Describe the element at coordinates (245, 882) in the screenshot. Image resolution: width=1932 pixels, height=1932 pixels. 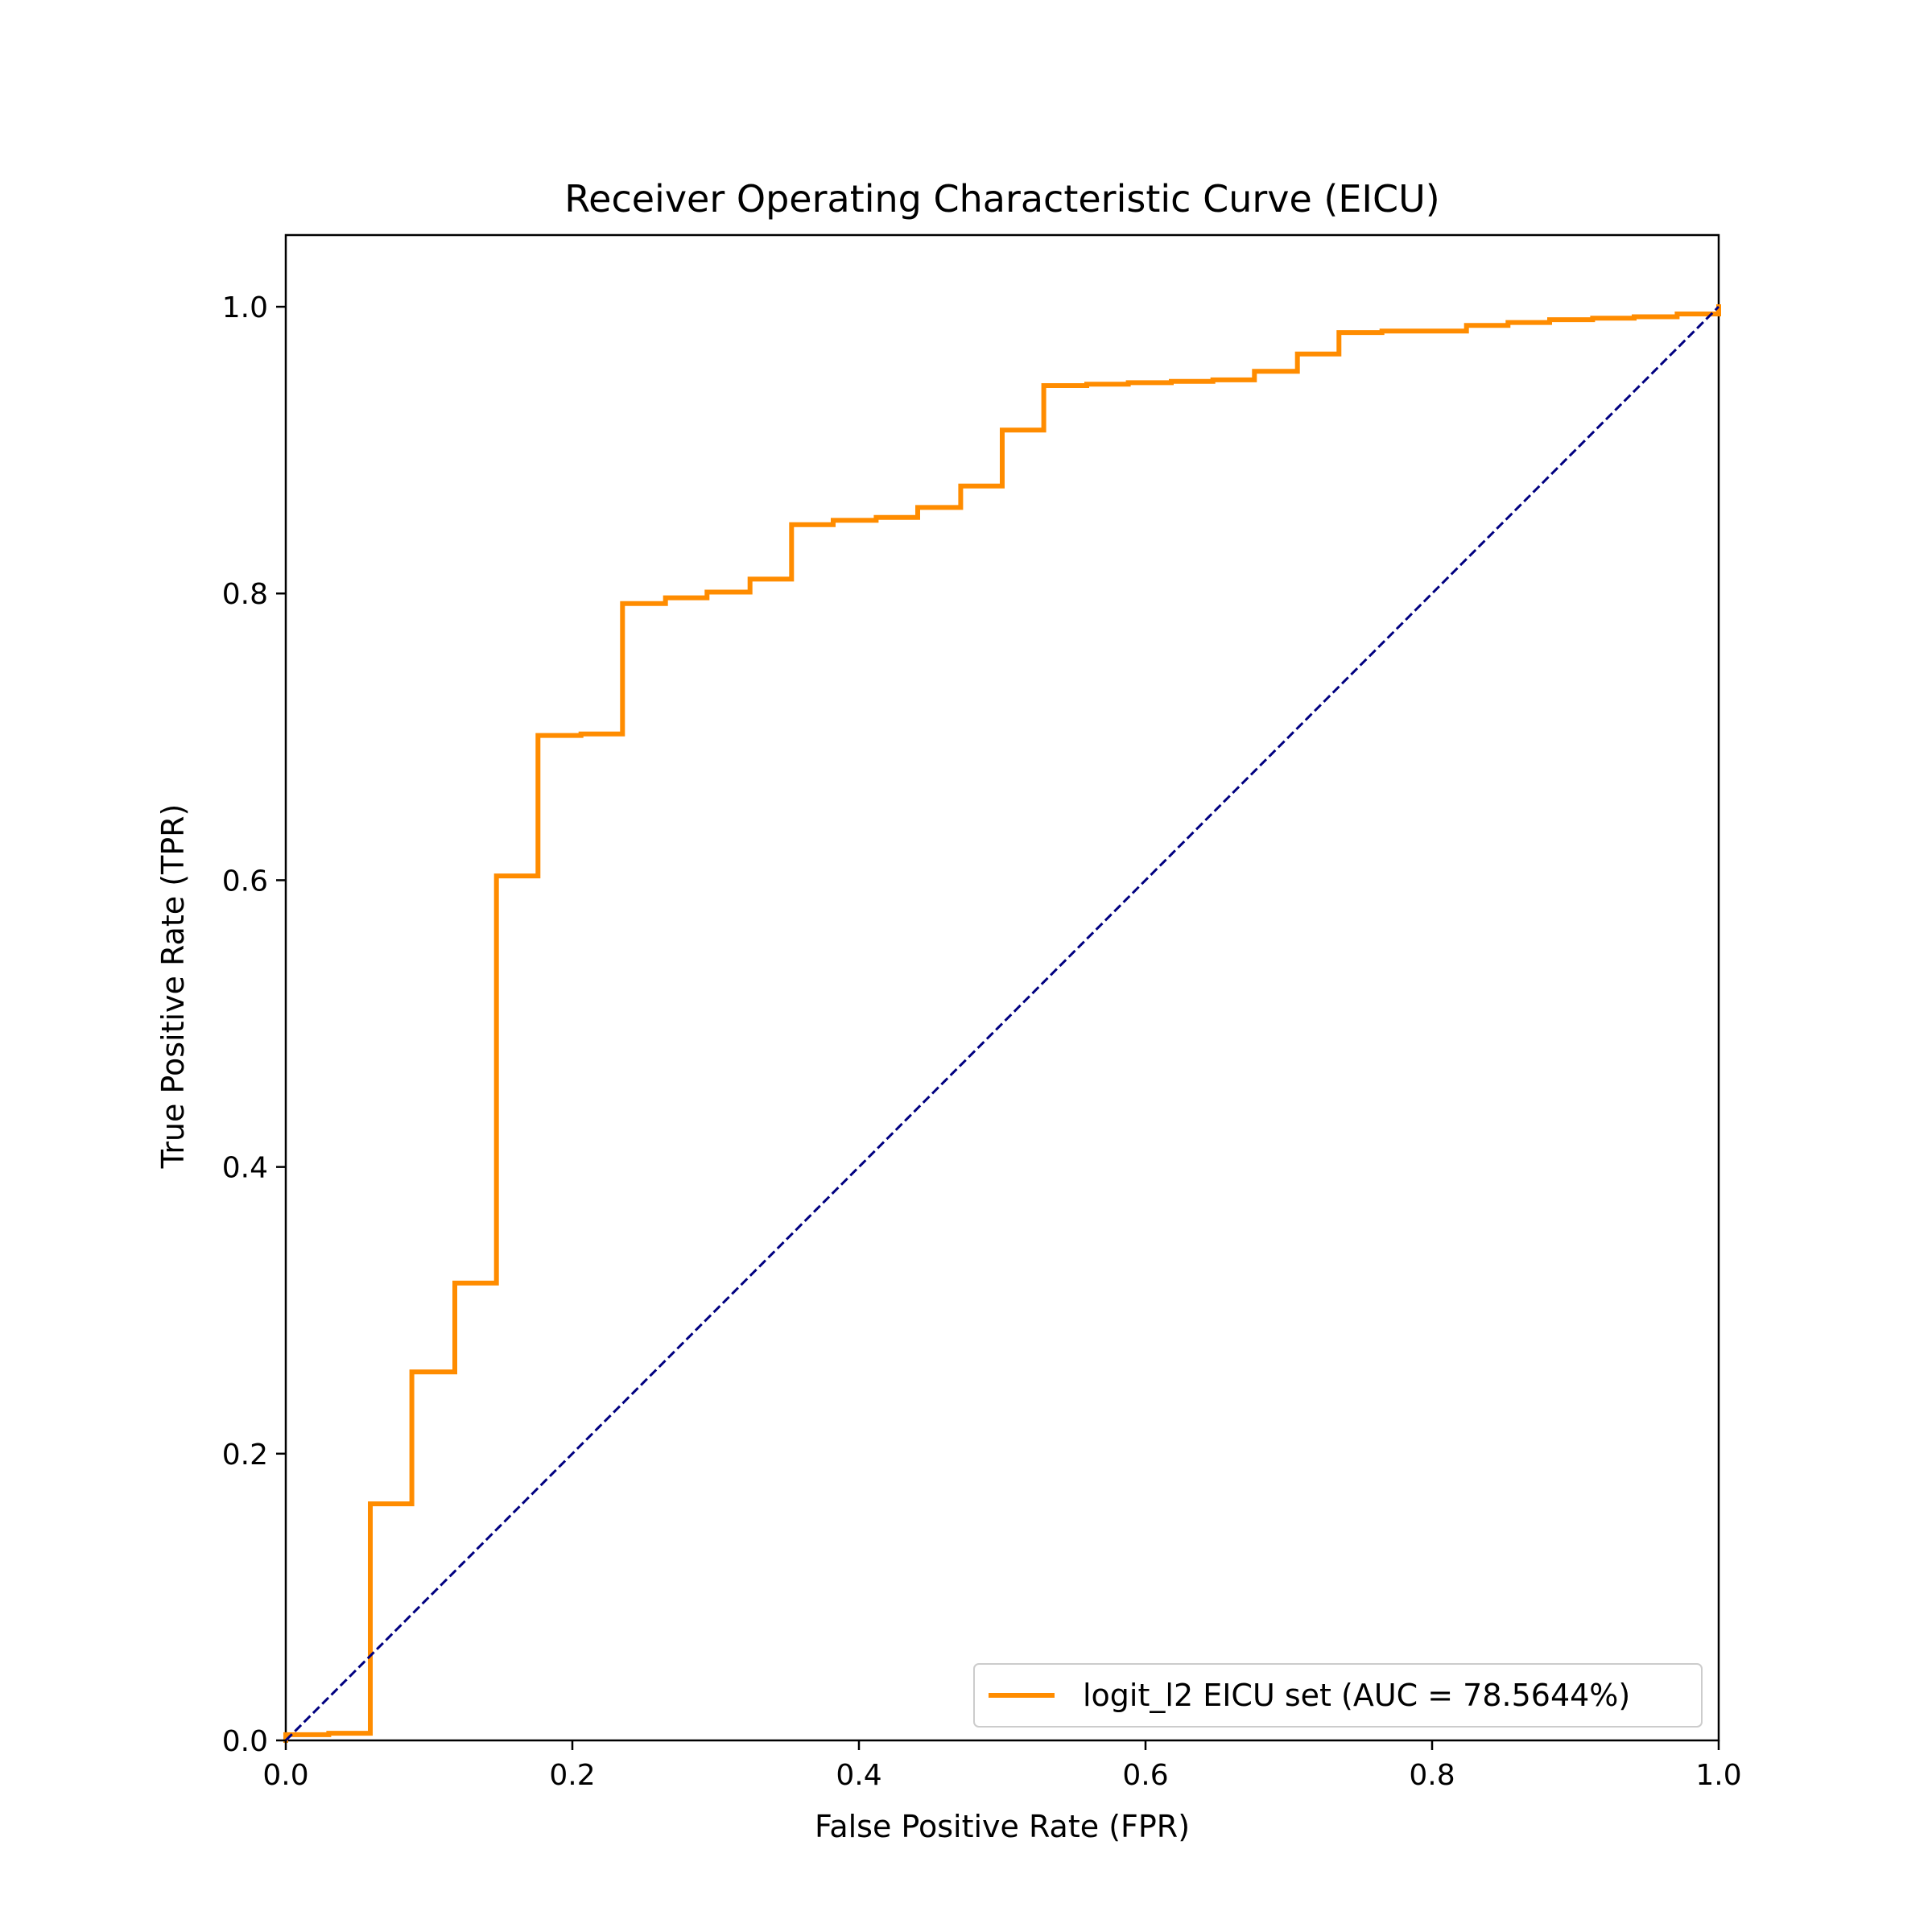
I see `y-tick-label: 0.6` at that location.